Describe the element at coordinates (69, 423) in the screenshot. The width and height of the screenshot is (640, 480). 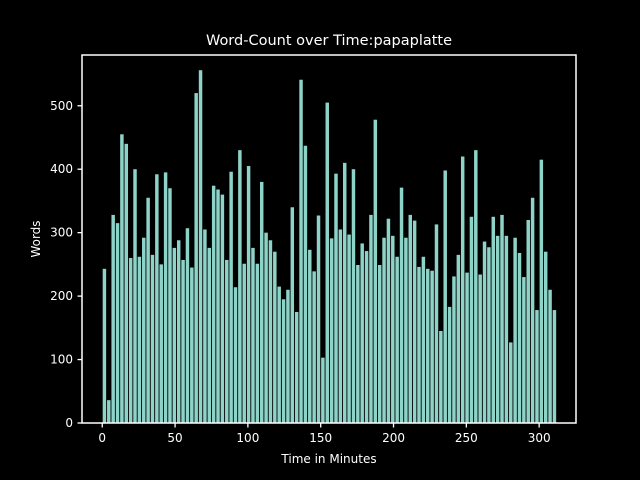
I see `y-tick-label: 0` at that location.